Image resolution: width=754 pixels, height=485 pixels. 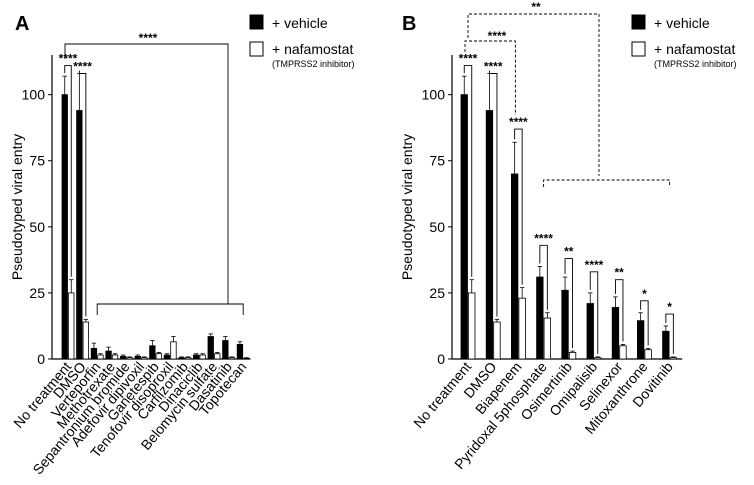 I want to click on comparison-bracket-dashed-span, so click(x=607, y=183).